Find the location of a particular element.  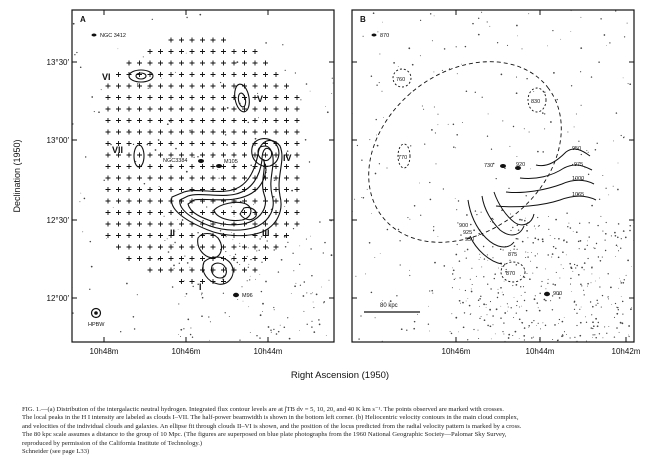

panel-b-galaxy-a is located at coordinates (503, 166).